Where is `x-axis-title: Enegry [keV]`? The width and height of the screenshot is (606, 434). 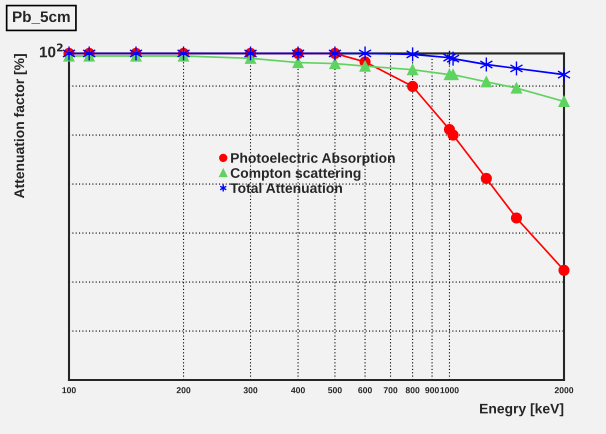 x-axis-title: Enegry [keV] is located at coordinates (522, 409).